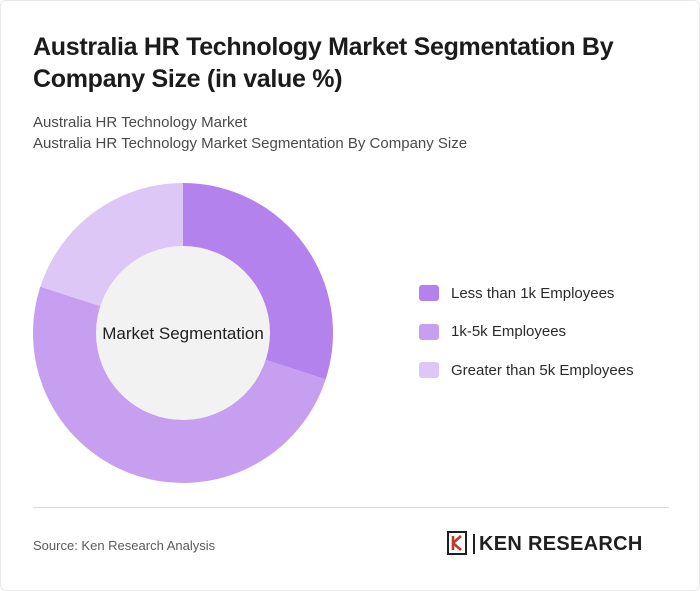 This screenshot has width=700, height=591. What do you see at coordinates (533, 293) in the screenshot?
I see `legend-label: Less than 1k Employees` at bounding box center [533, 293].